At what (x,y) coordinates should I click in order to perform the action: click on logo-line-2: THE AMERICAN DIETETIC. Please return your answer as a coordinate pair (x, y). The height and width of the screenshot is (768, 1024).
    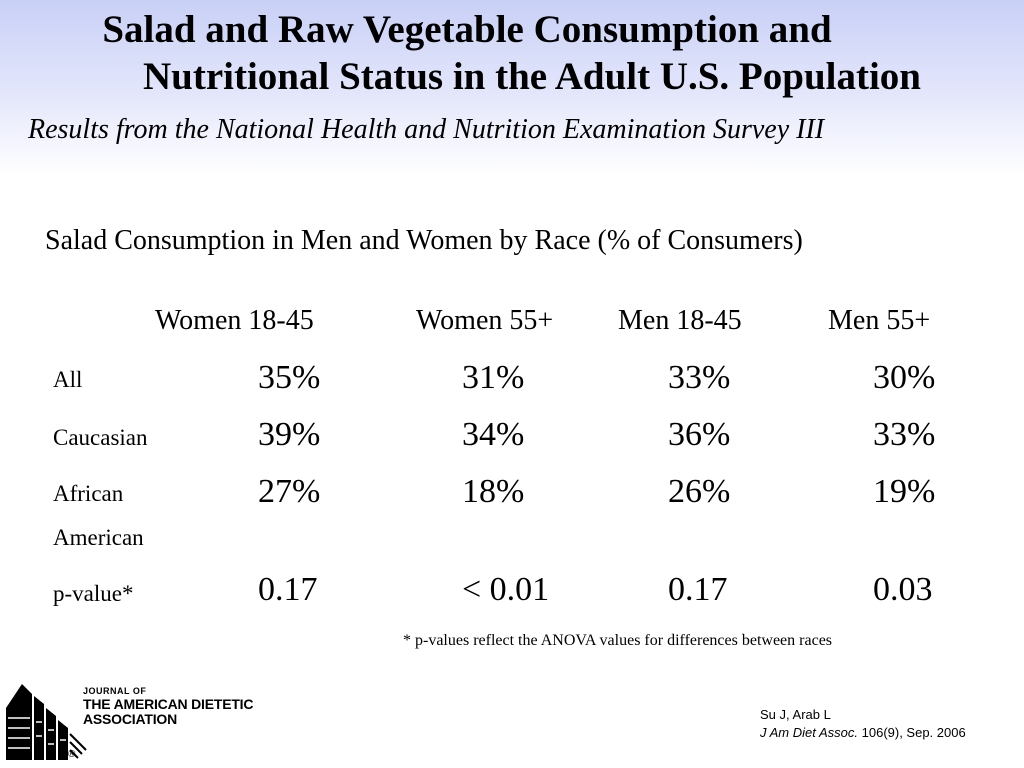
    Looking at the image, I should click on (168, 704).